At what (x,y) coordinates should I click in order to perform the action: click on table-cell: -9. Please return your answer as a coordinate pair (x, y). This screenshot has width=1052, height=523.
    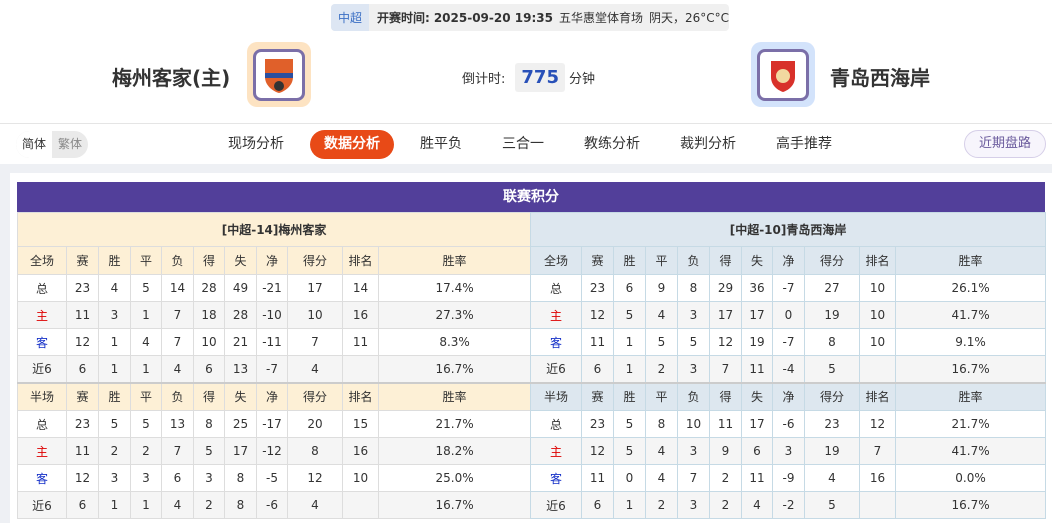
    Looking at the image, I should click on (788, 478).